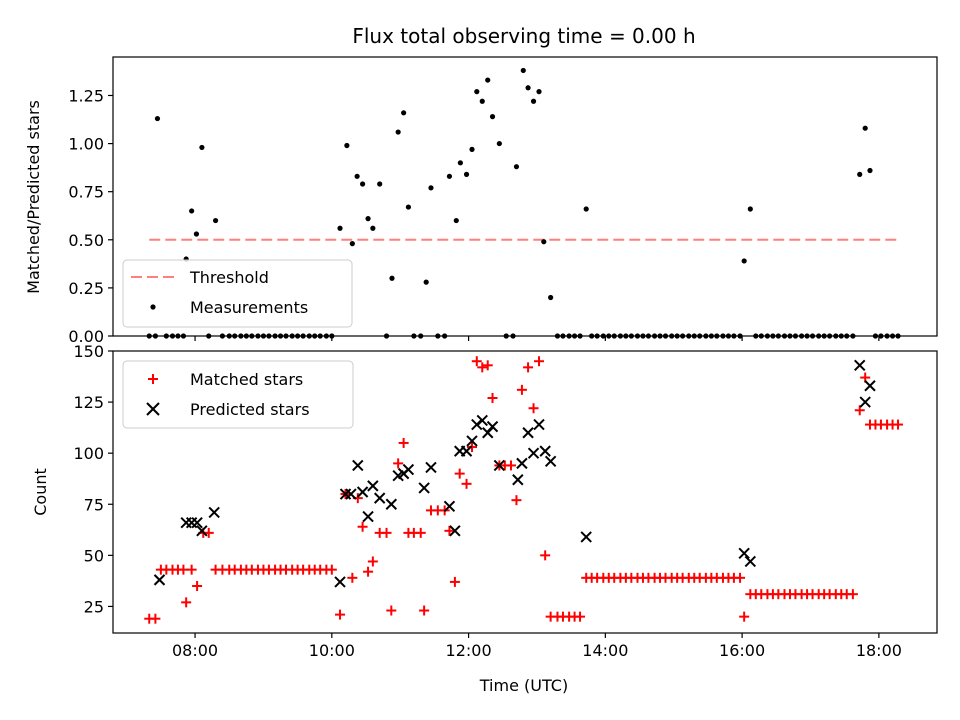 The image size is (960, 720). Describe the element at coordinates (86, 336) in the screenshot. I see `ratio-y-tick-label: 0.00` at that location.